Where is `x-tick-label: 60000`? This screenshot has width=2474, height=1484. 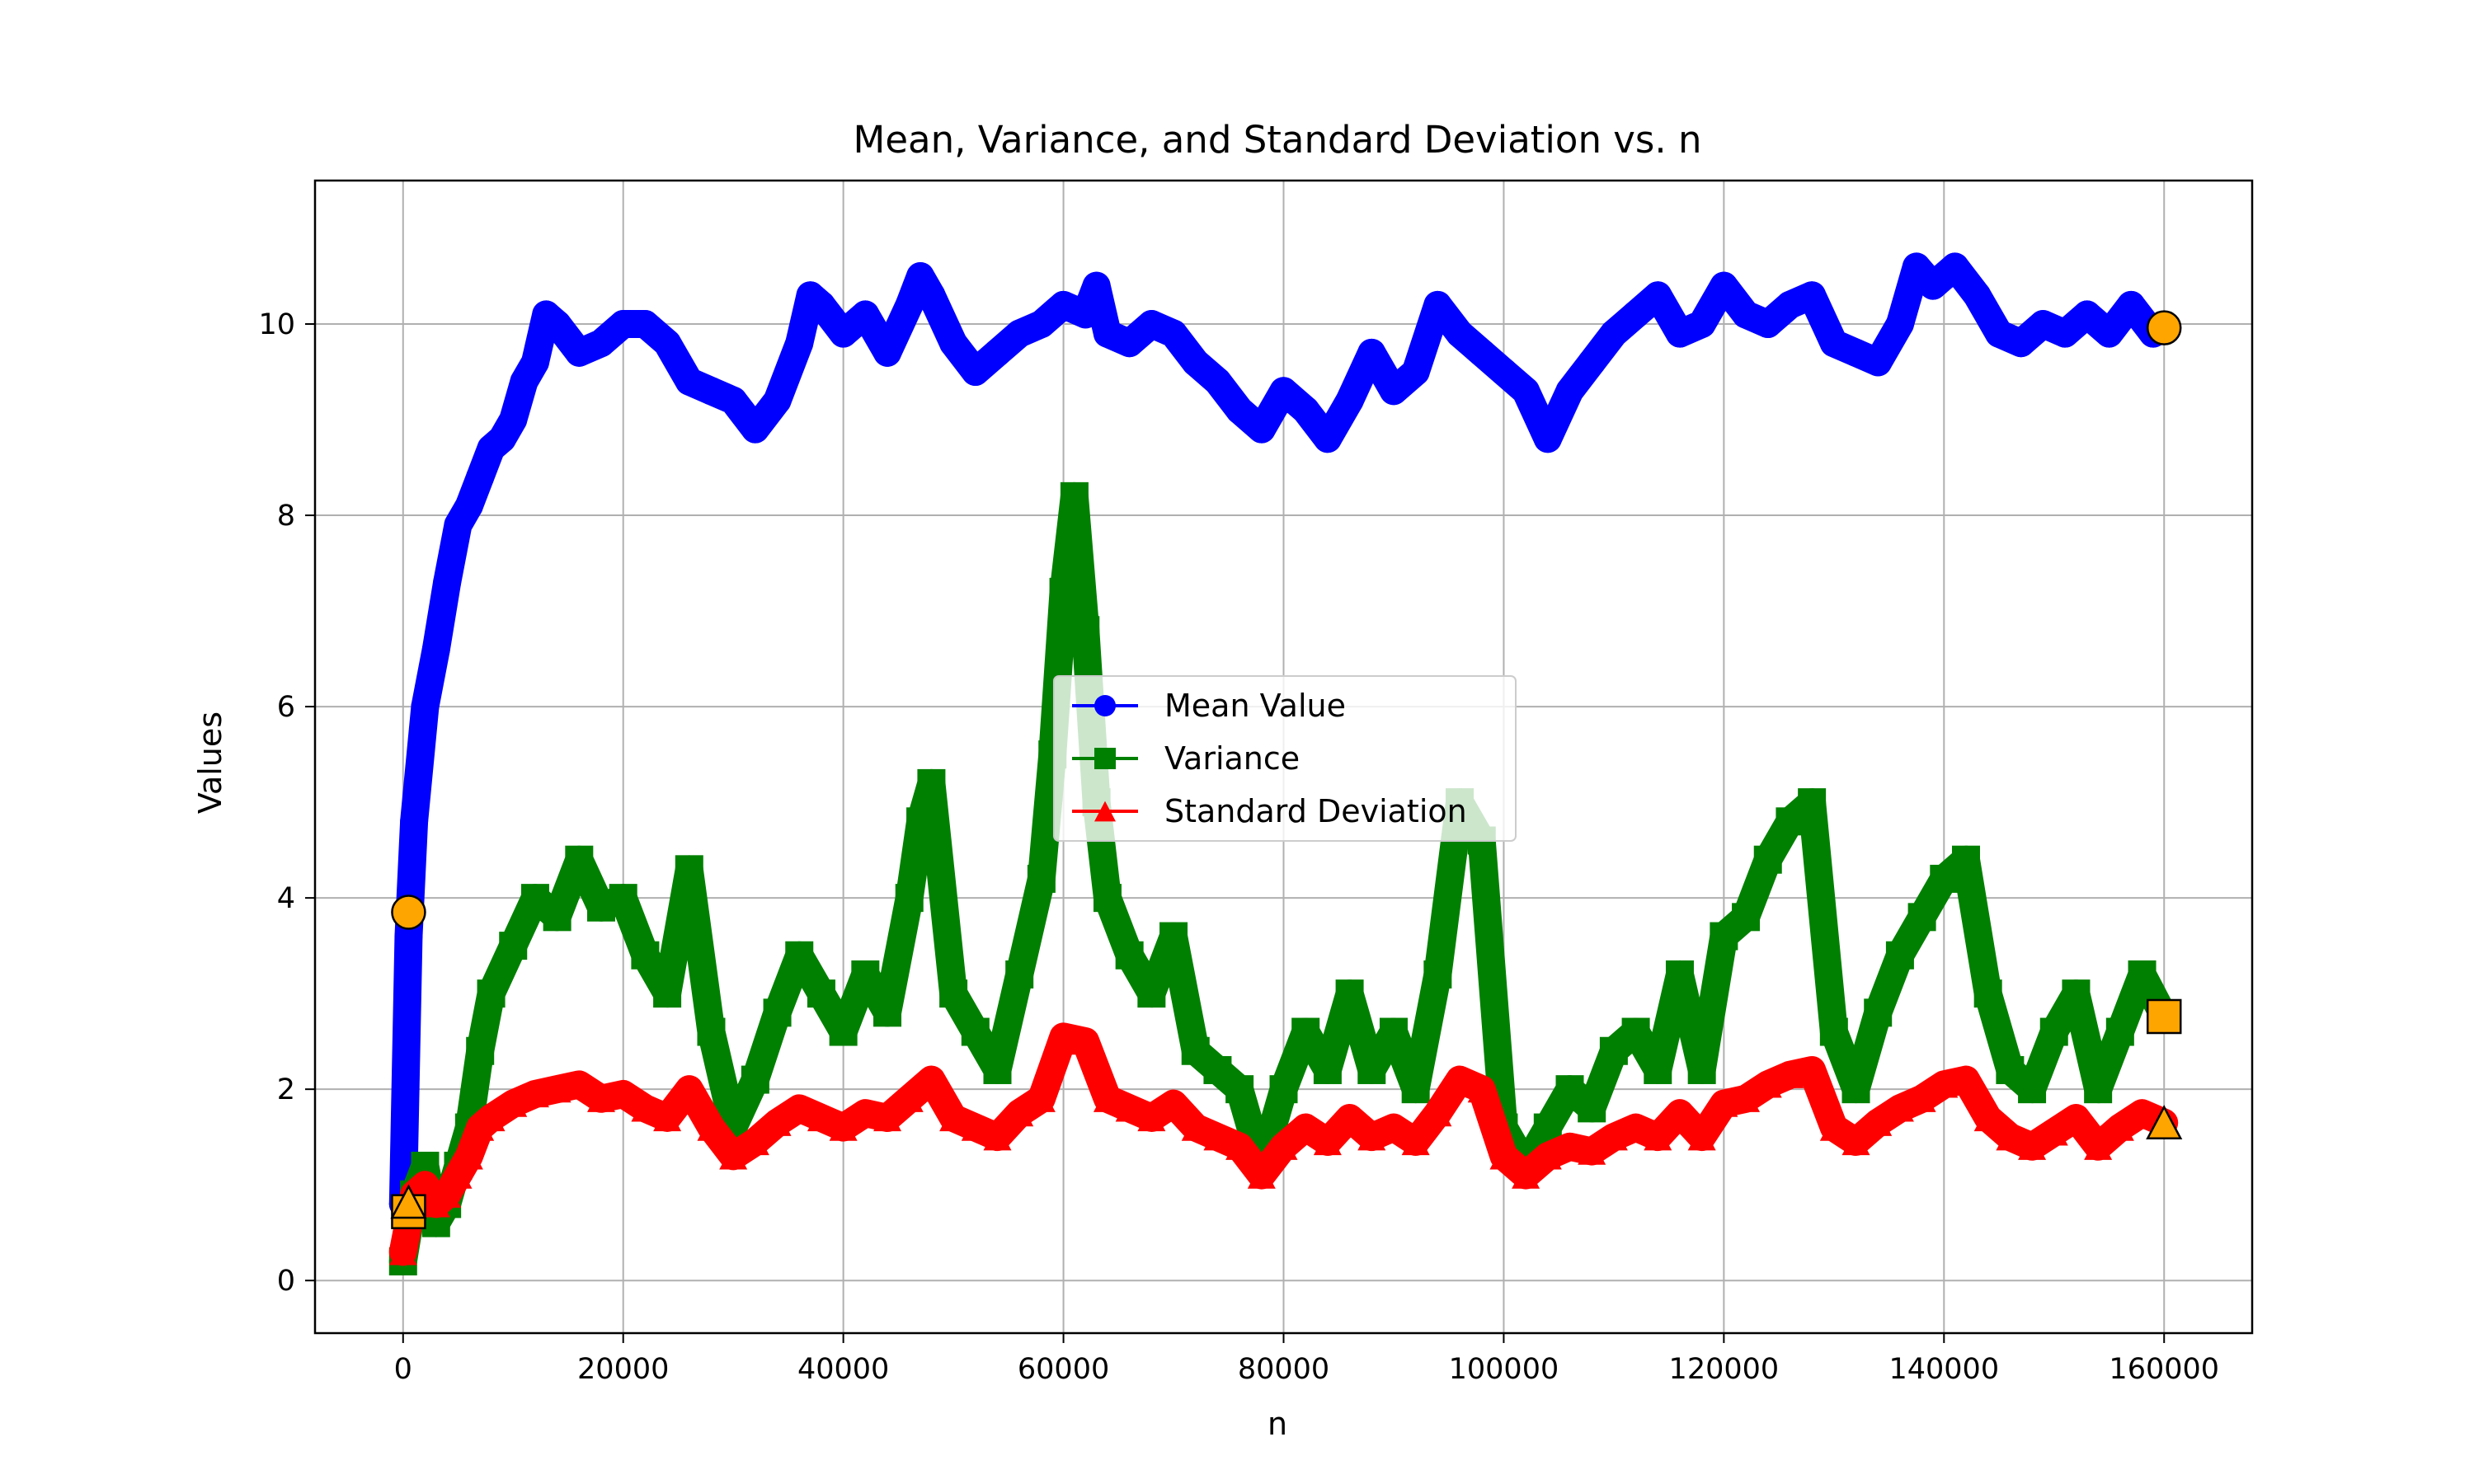
x-tick-label: 60000 is located at coordinates (1063, 1369).